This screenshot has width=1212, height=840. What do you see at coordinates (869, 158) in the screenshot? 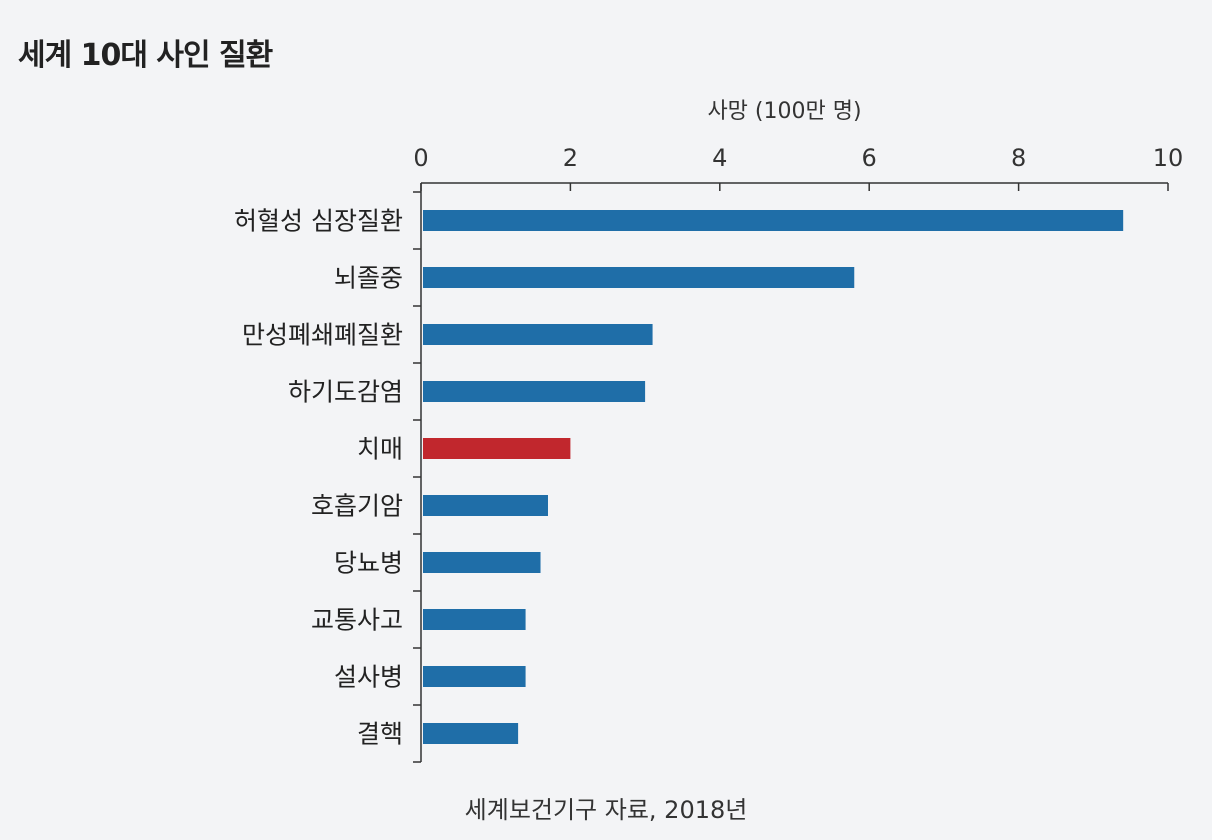
I see `x-tick-label: 6` at bounding box center [869, 158].